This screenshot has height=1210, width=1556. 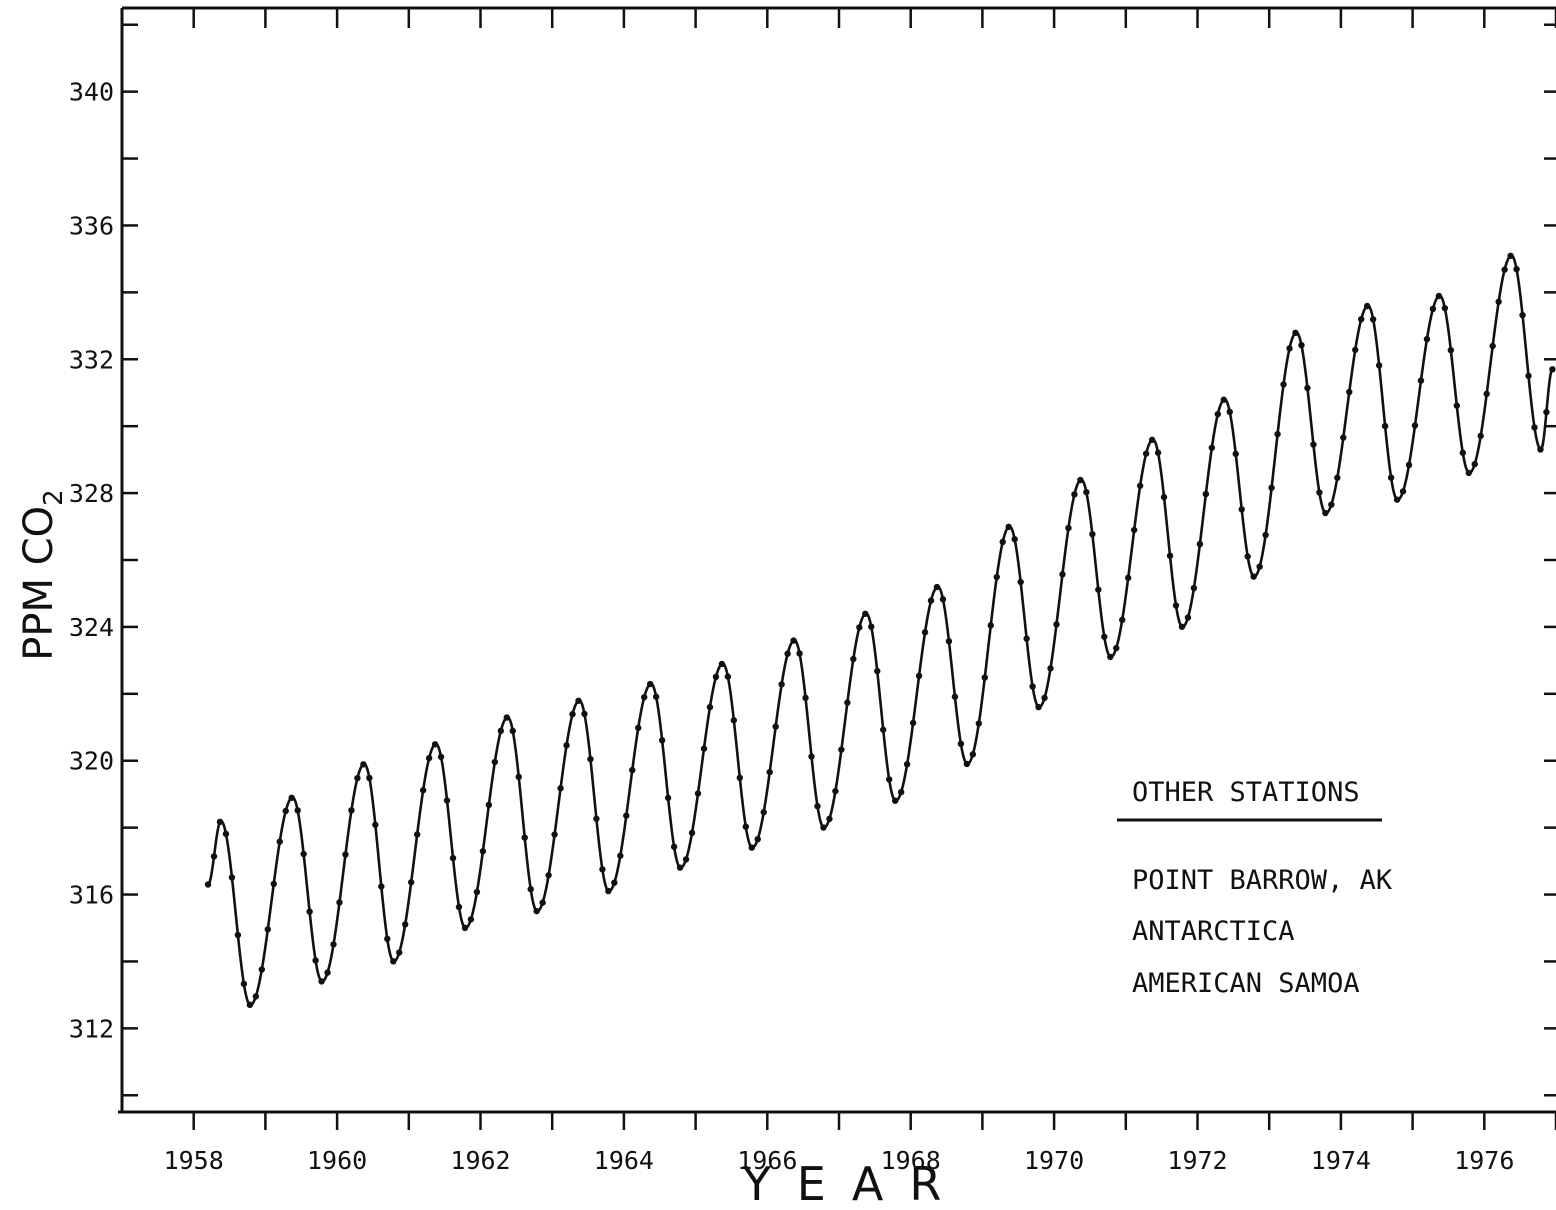 I want to click on x-tick-label: 1970, so click(x=1054, y=1160).